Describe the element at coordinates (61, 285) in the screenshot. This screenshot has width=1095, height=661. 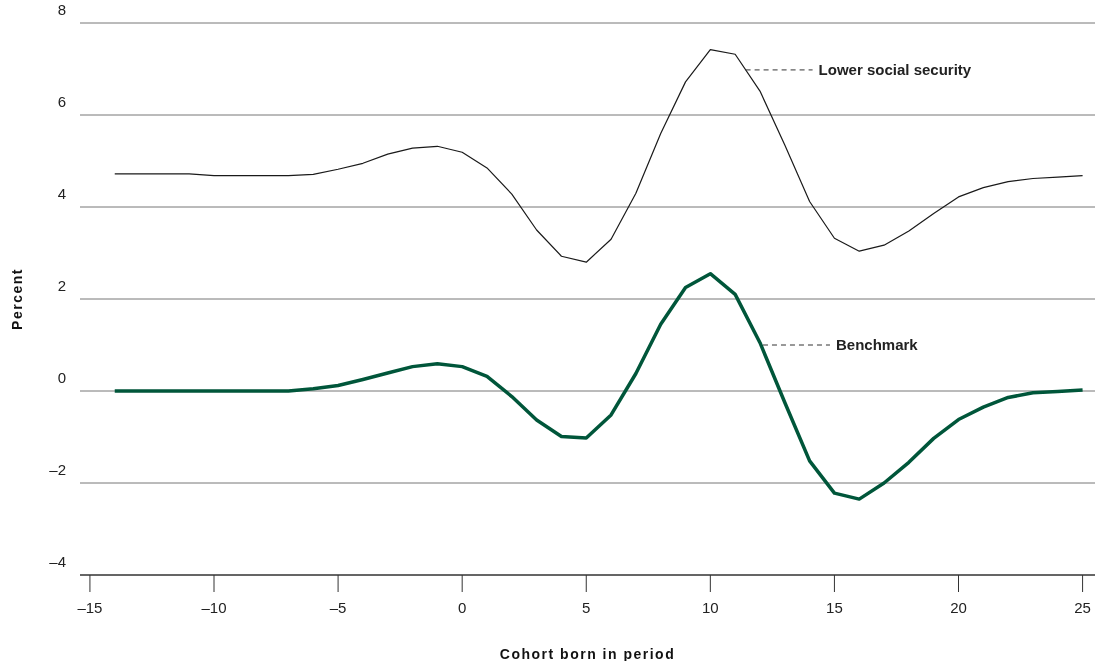
I see `y-tick-label: 2` at that location.